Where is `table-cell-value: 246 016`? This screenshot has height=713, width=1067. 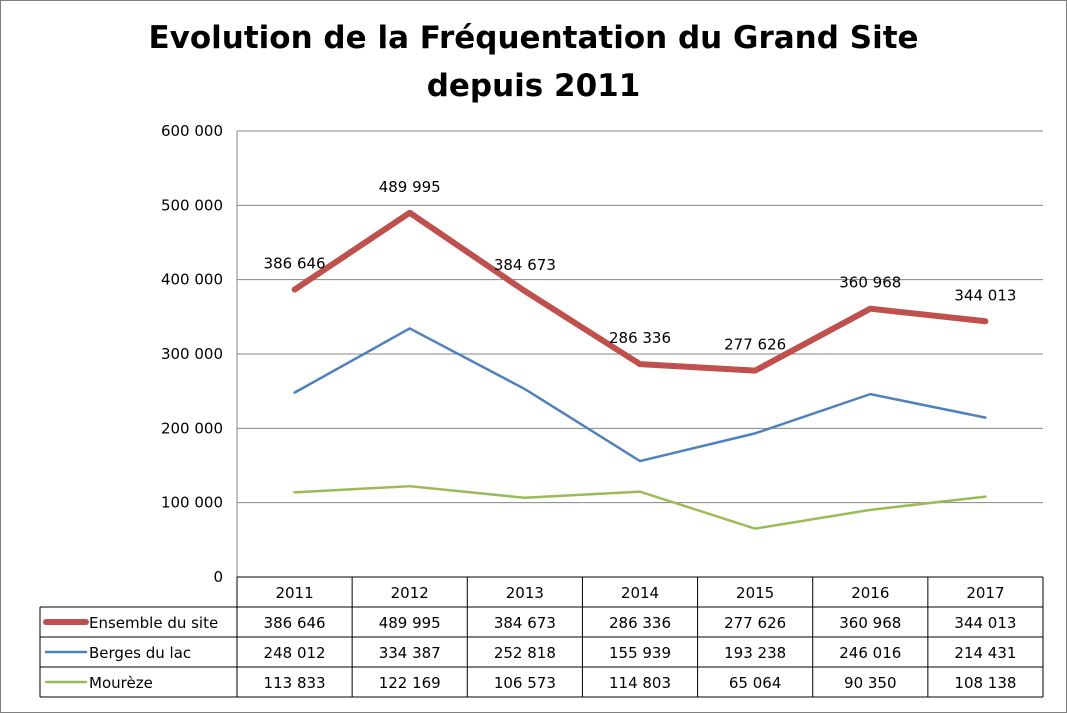
table-cell-value: 246 016 is located at coordinates (870, 653).